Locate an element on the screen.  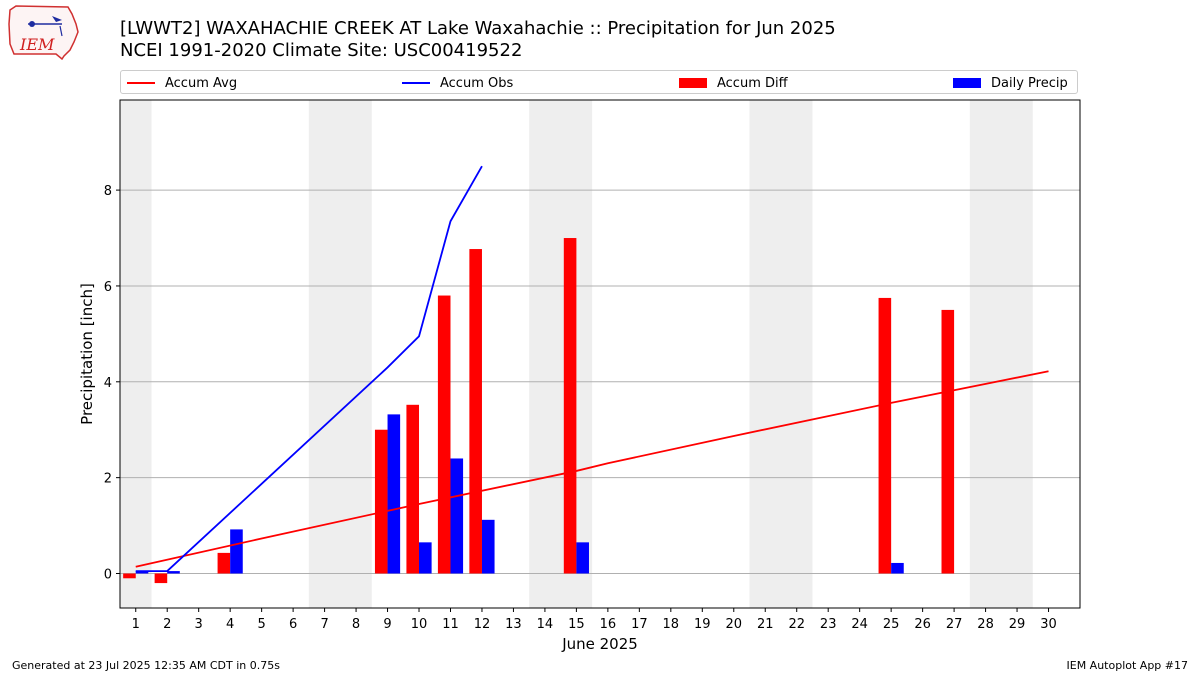
y-tick-label: 4 is located at coordinates (108, 383).